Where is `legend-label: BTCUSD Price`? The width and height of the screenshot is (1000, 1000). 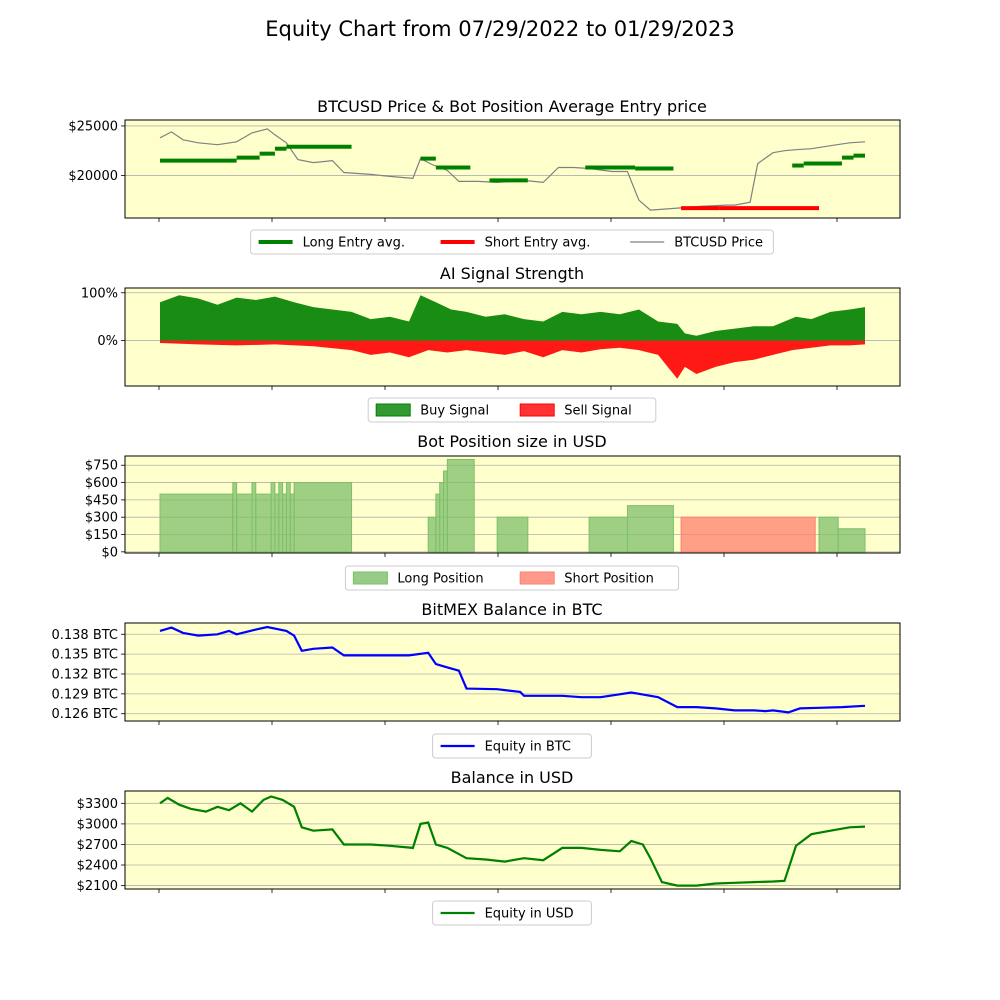
legend-label: BTCUSD Price is located at coordinates (718, 243).